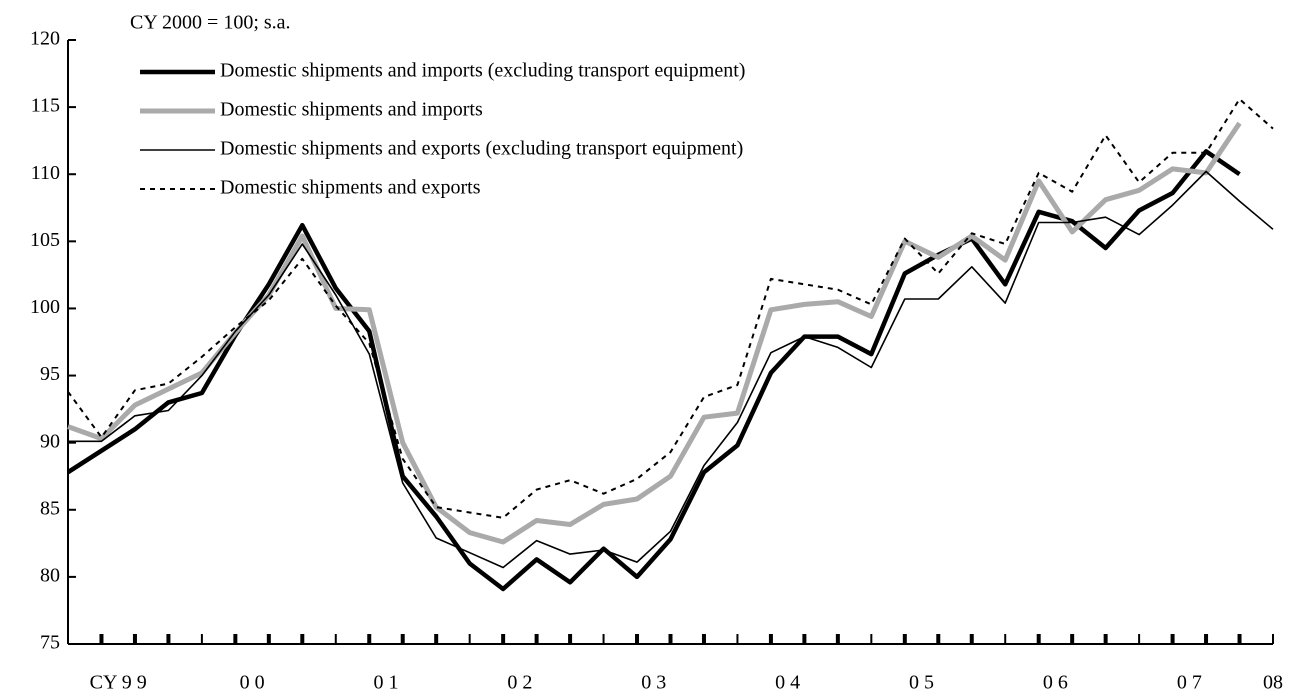 Image resolution: width=1295 pixels, height=696 pixels. I want to click on y-tick-label: 75, so click(50, 643).